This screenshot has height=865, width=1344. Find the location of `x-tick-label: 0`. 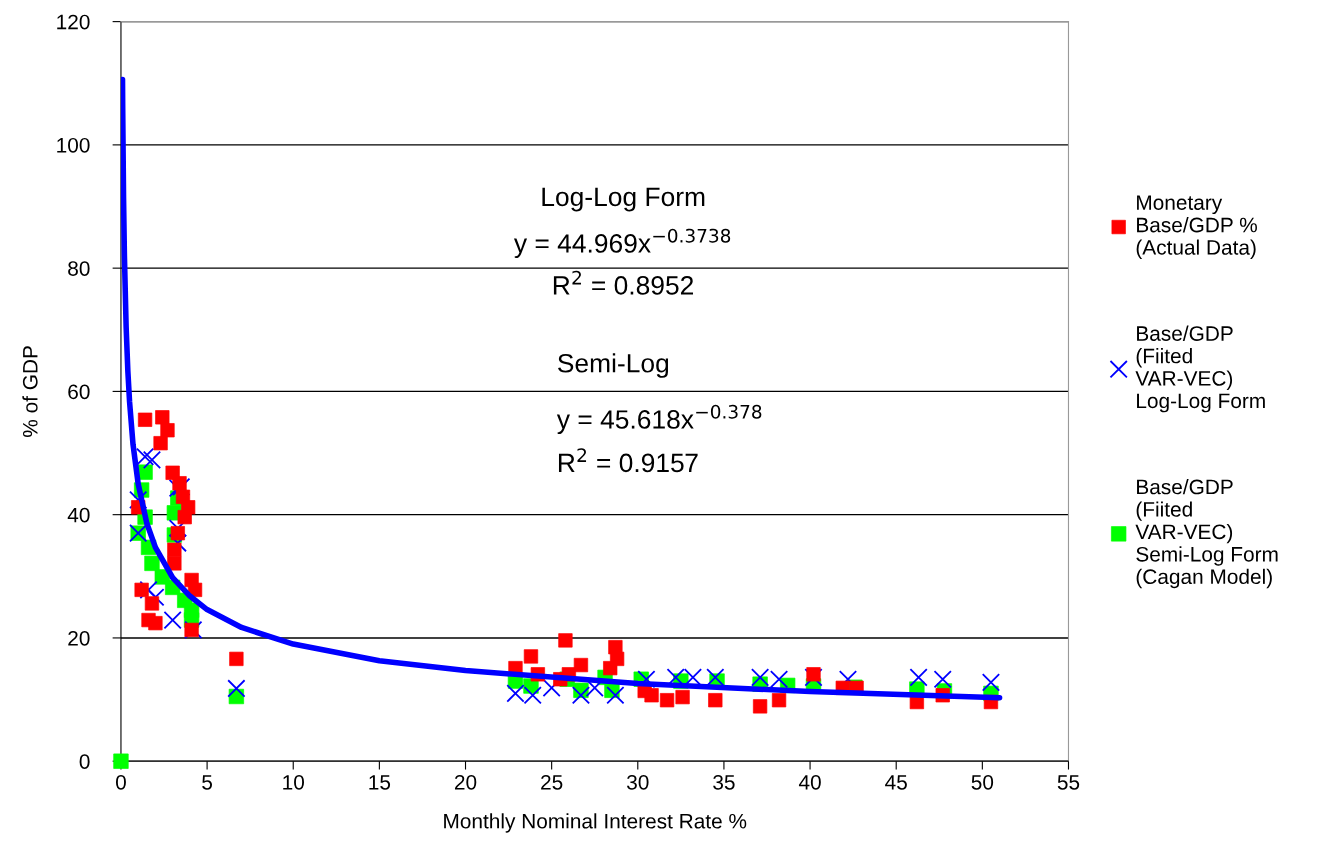

x-tick-label: 0 is located at coordinates (120, 782).